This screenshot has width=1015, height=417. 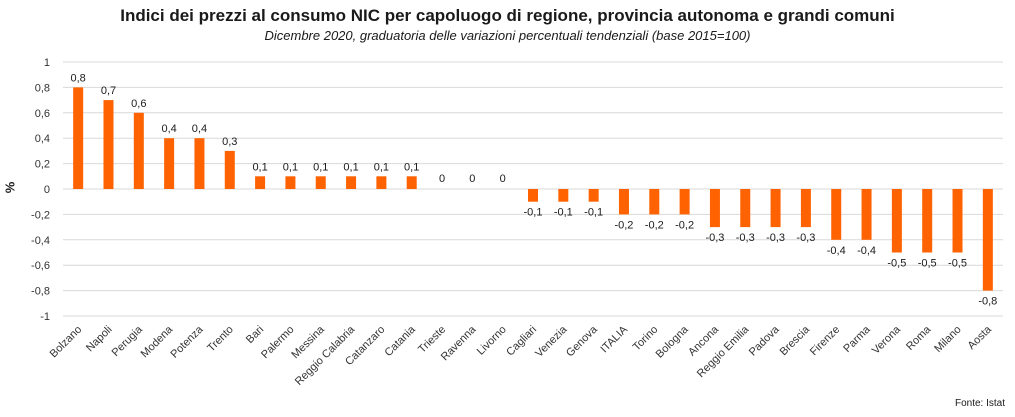 I want to click on data-label: -0,8, so click(x=987, y=302).